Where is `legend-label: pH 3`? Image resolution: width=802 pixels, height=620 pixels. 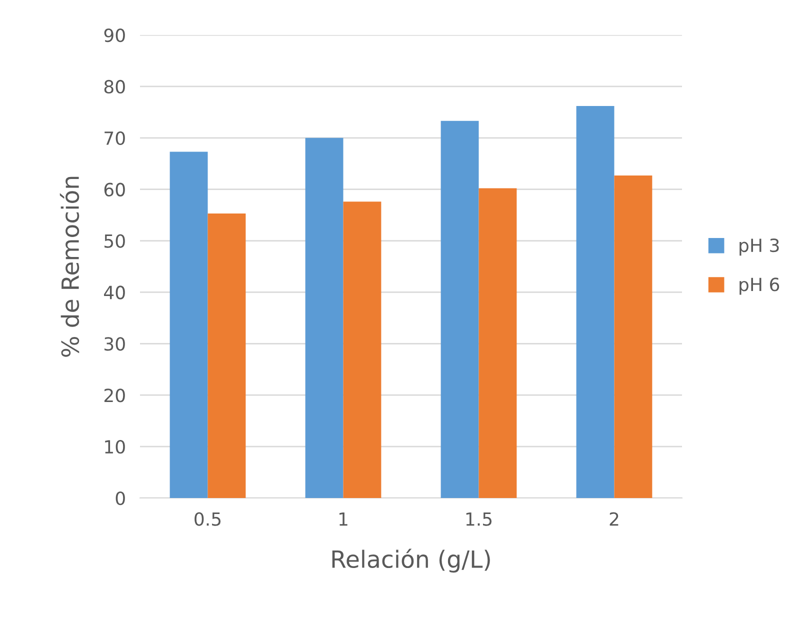
legend-label: pH 3 is located at coordinates (759, 247).